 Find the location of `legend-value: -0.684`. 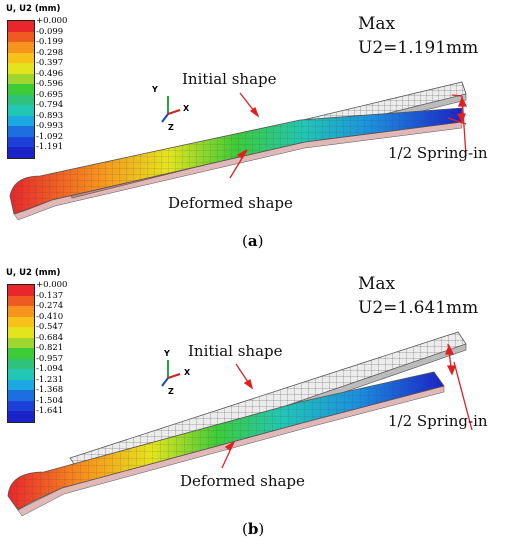

legend-value: -0.684 is located at coordinates (50, 337).